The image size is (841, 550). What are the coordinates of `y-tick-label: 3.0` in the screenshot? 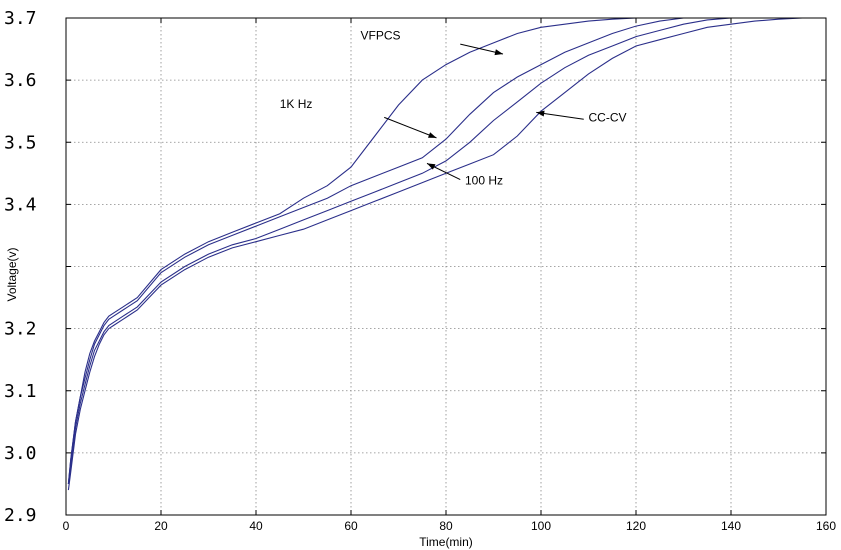 It's located at (20, 453).